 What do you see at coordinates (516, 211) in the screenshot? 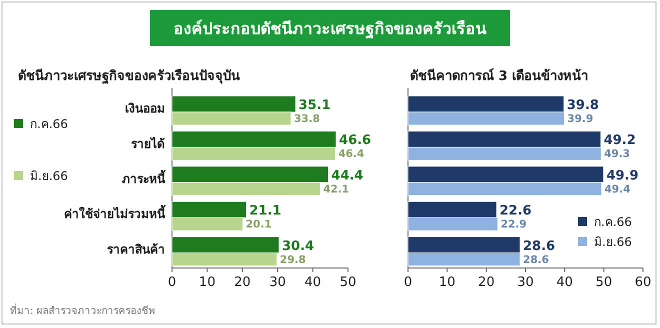
I see `data-label: 22.6` at bounding box center [516, 211].